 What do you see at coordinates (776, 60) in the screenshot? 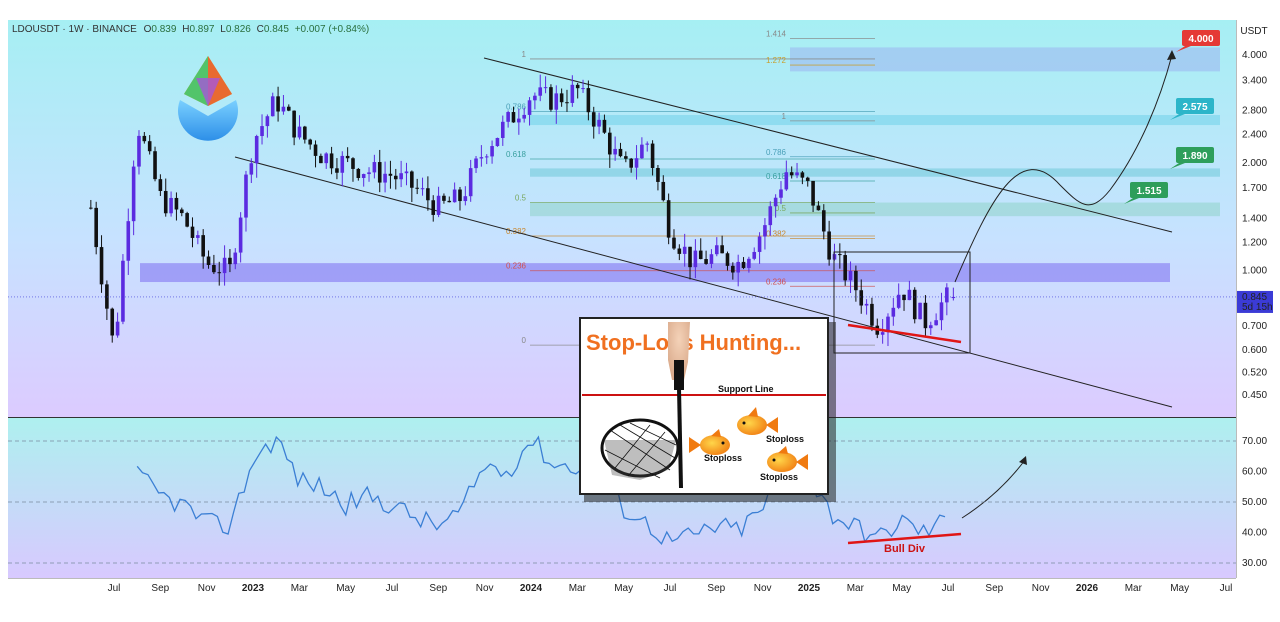
I see `fib-level-label: 1.272` at bounding box center [776, 60].